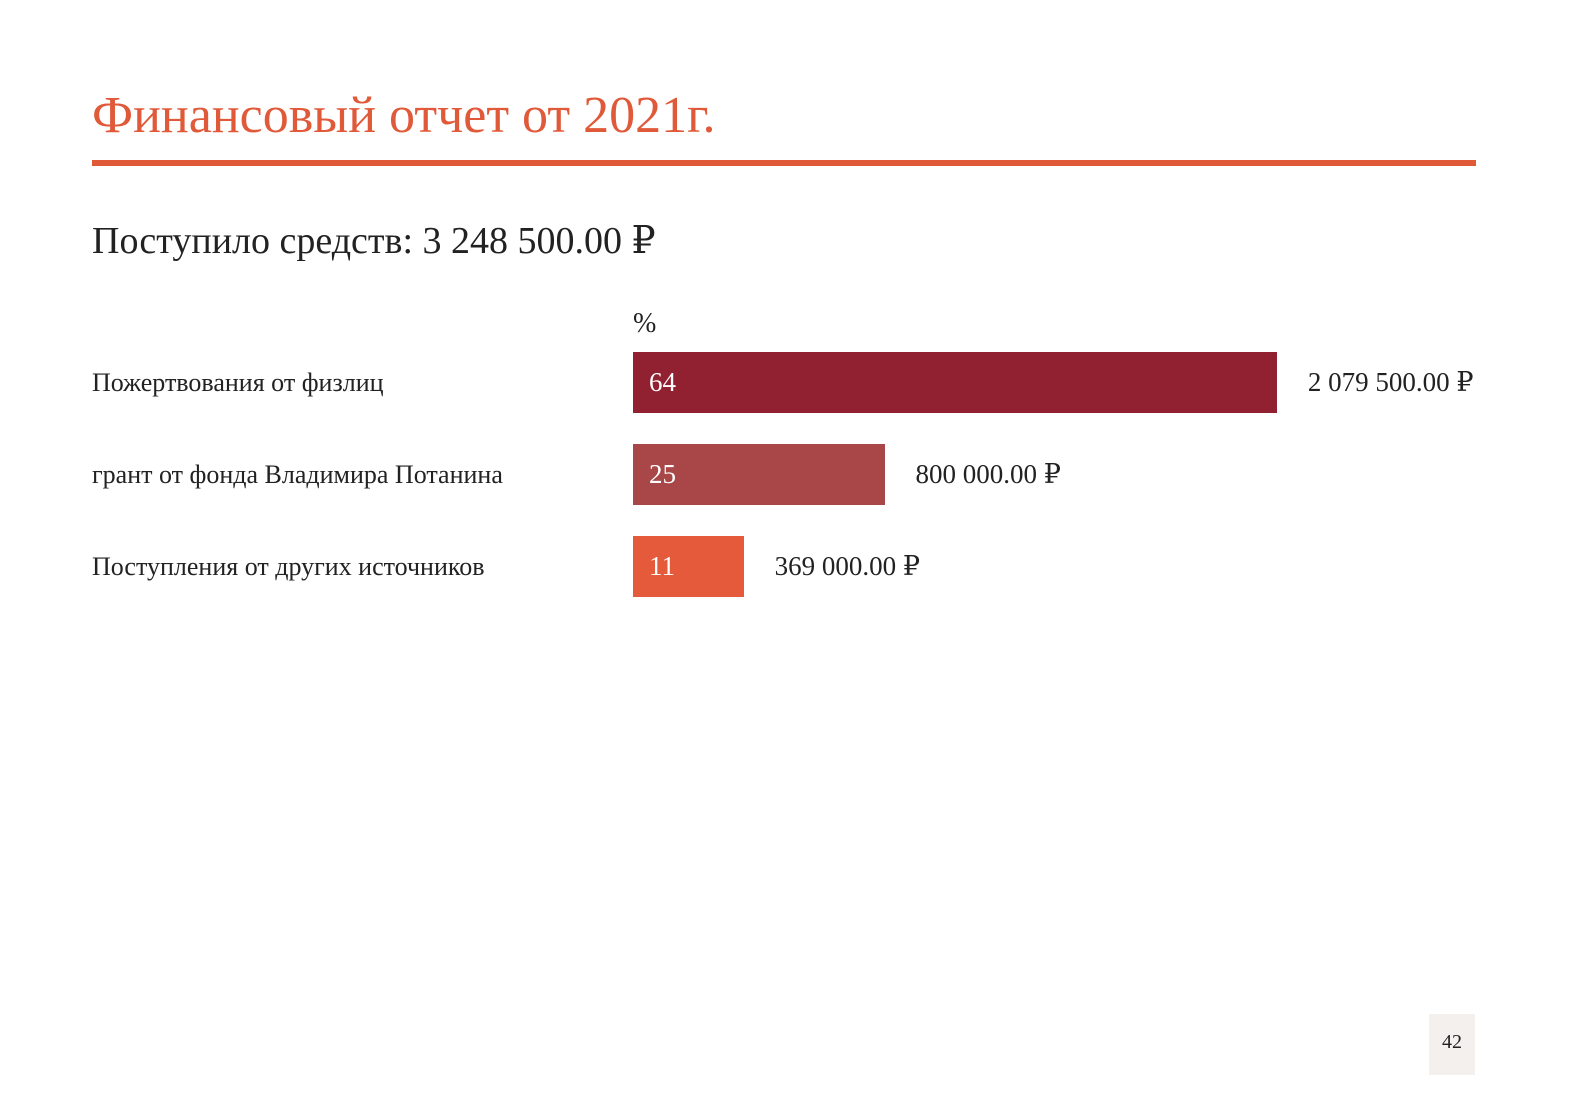 The width and height of the screenshot is (1594, 1094). Describe the element at coordinates (1452, 1044) in the screenshot. I see `page-number: 42` at that location.